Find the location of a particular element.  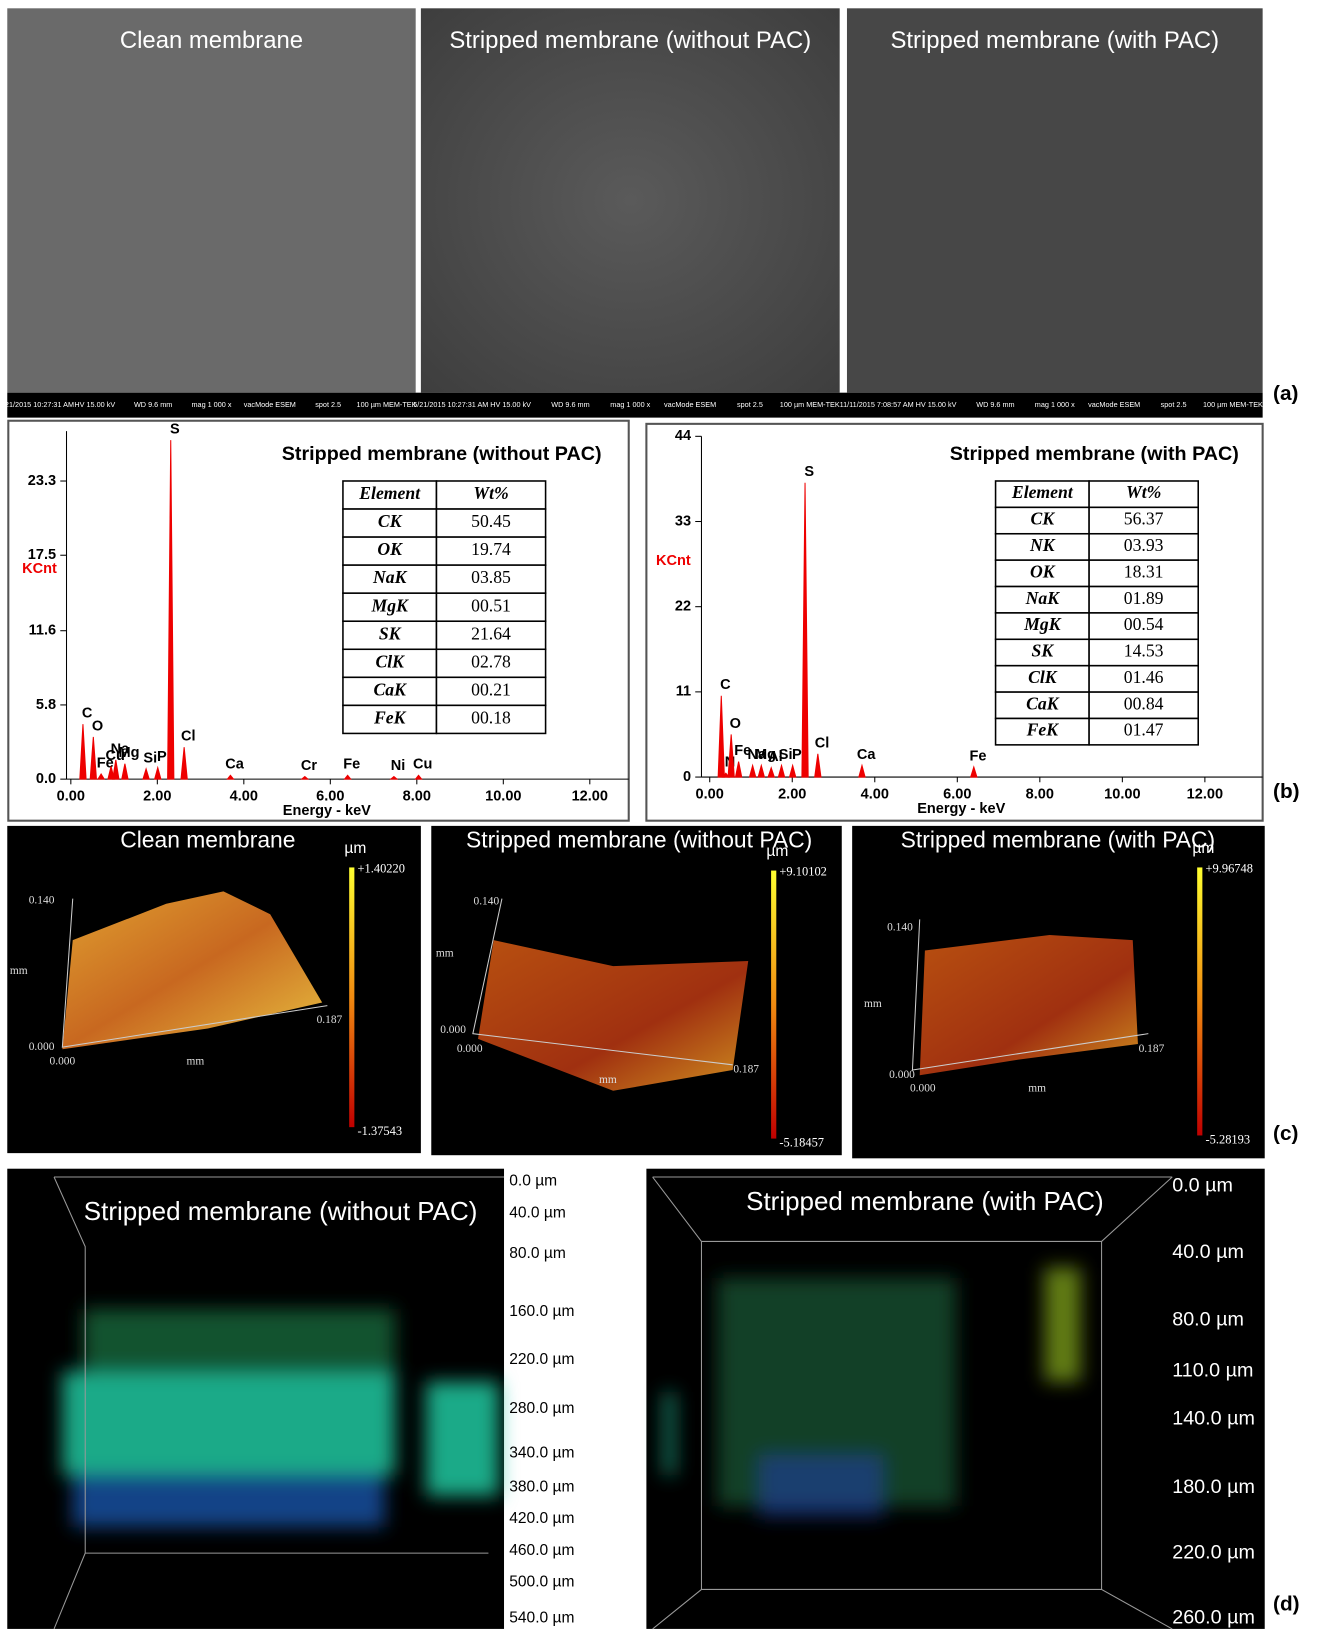

table-text: 56.37 is located at coordinates (1144, 519).